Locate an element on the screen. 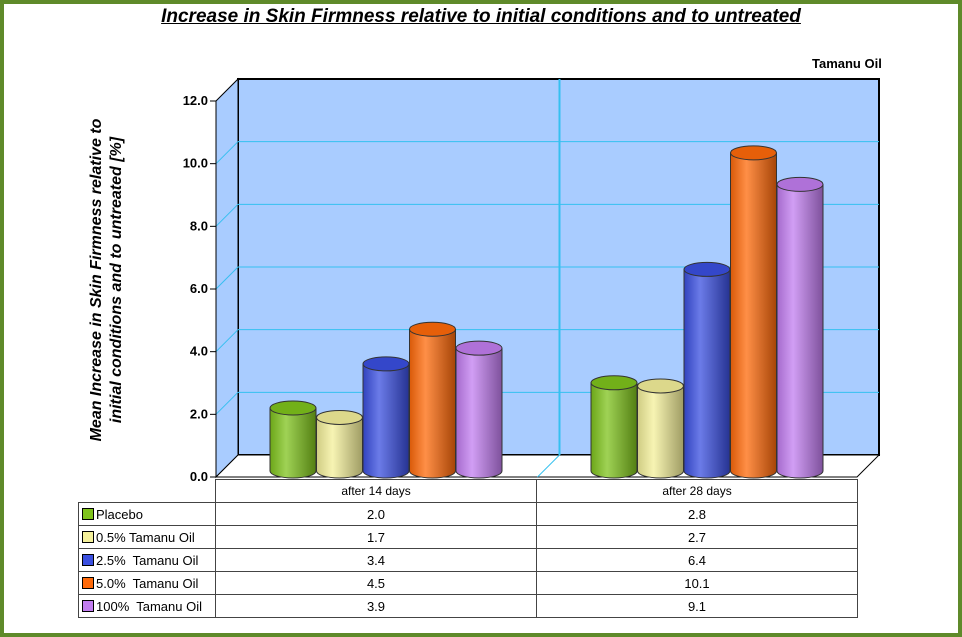 The image size is (962, 637). category-label: after 14 days is located at coordinates (376, 491).